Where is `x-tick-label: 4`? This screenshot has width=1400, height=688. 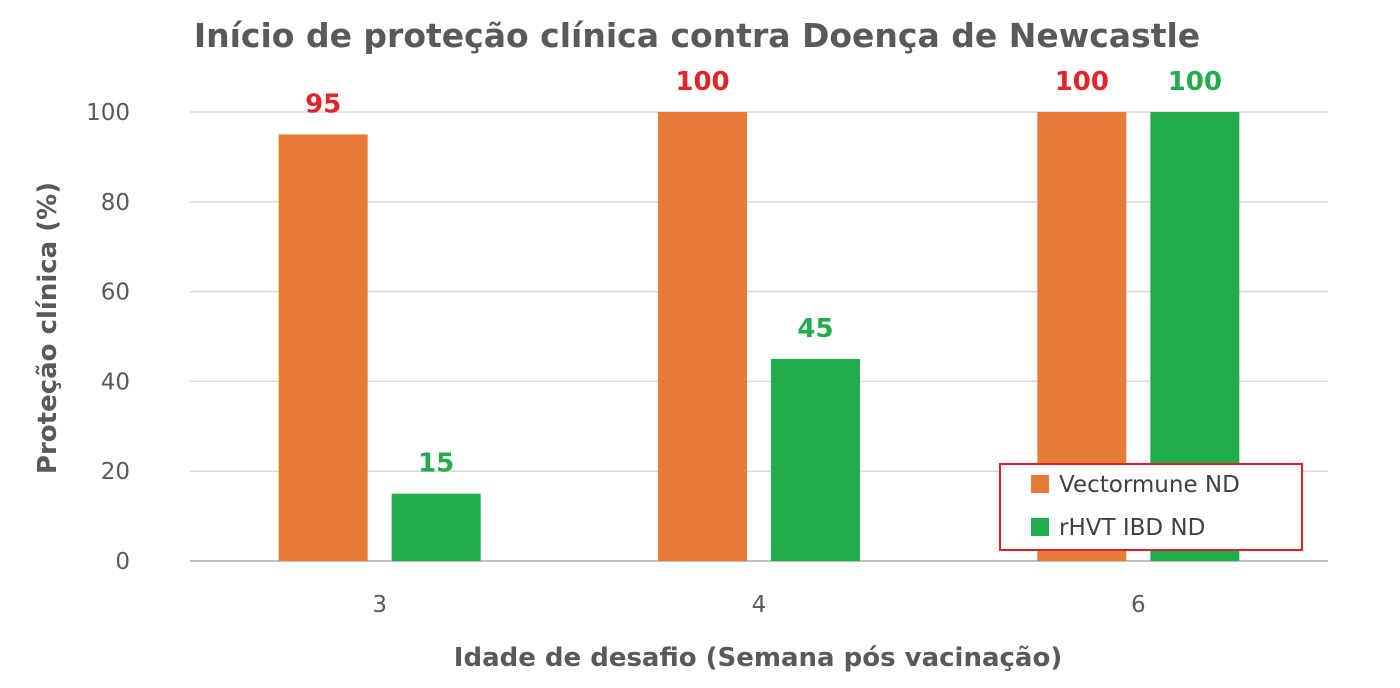
x-tick-label: 4 is located at coordinates (759, 605).